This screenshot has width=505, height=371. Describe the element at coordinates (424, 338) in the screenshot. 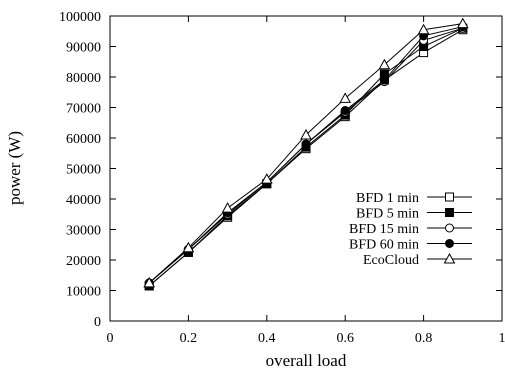

I see `x-tick-label: 0.8` at that location.